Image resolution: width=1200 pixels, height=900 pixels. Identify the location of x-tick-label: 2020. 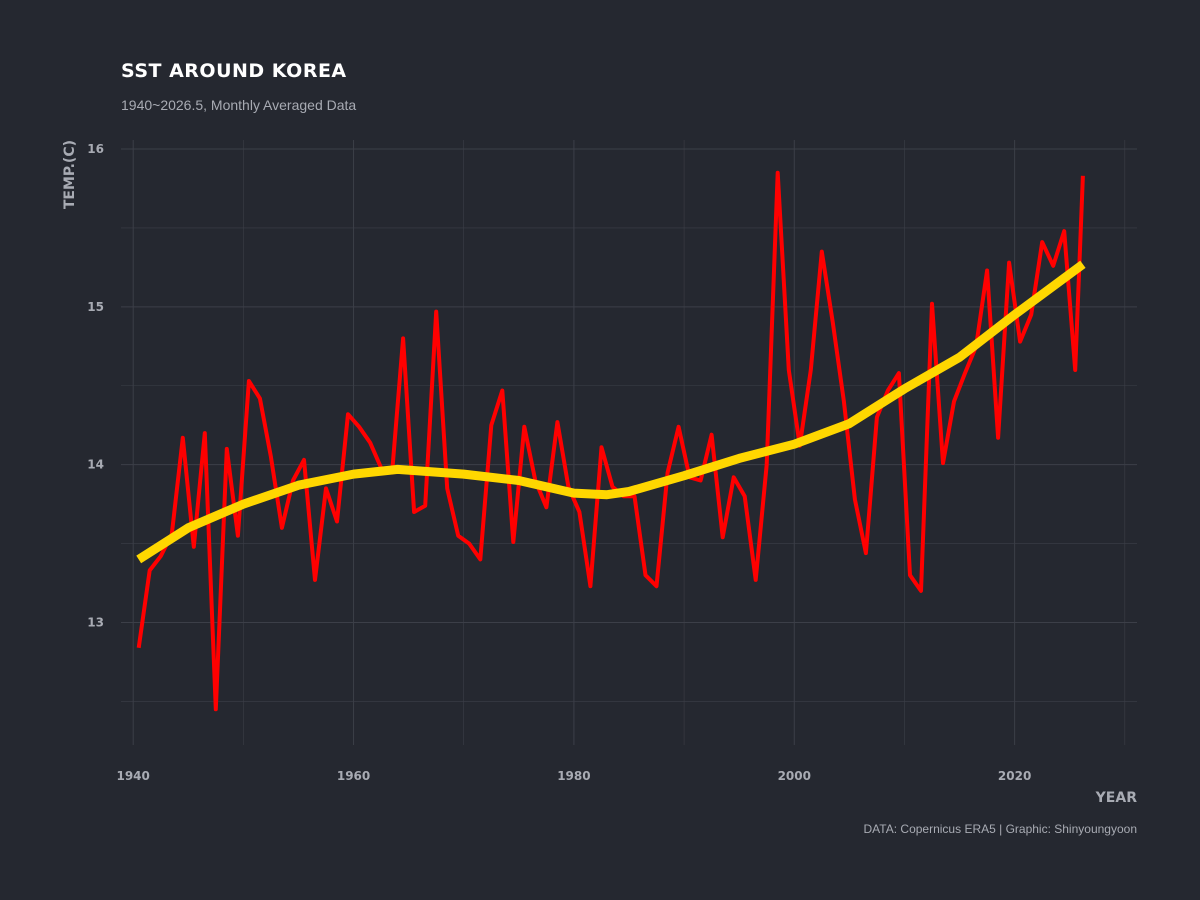
(1014, 776).